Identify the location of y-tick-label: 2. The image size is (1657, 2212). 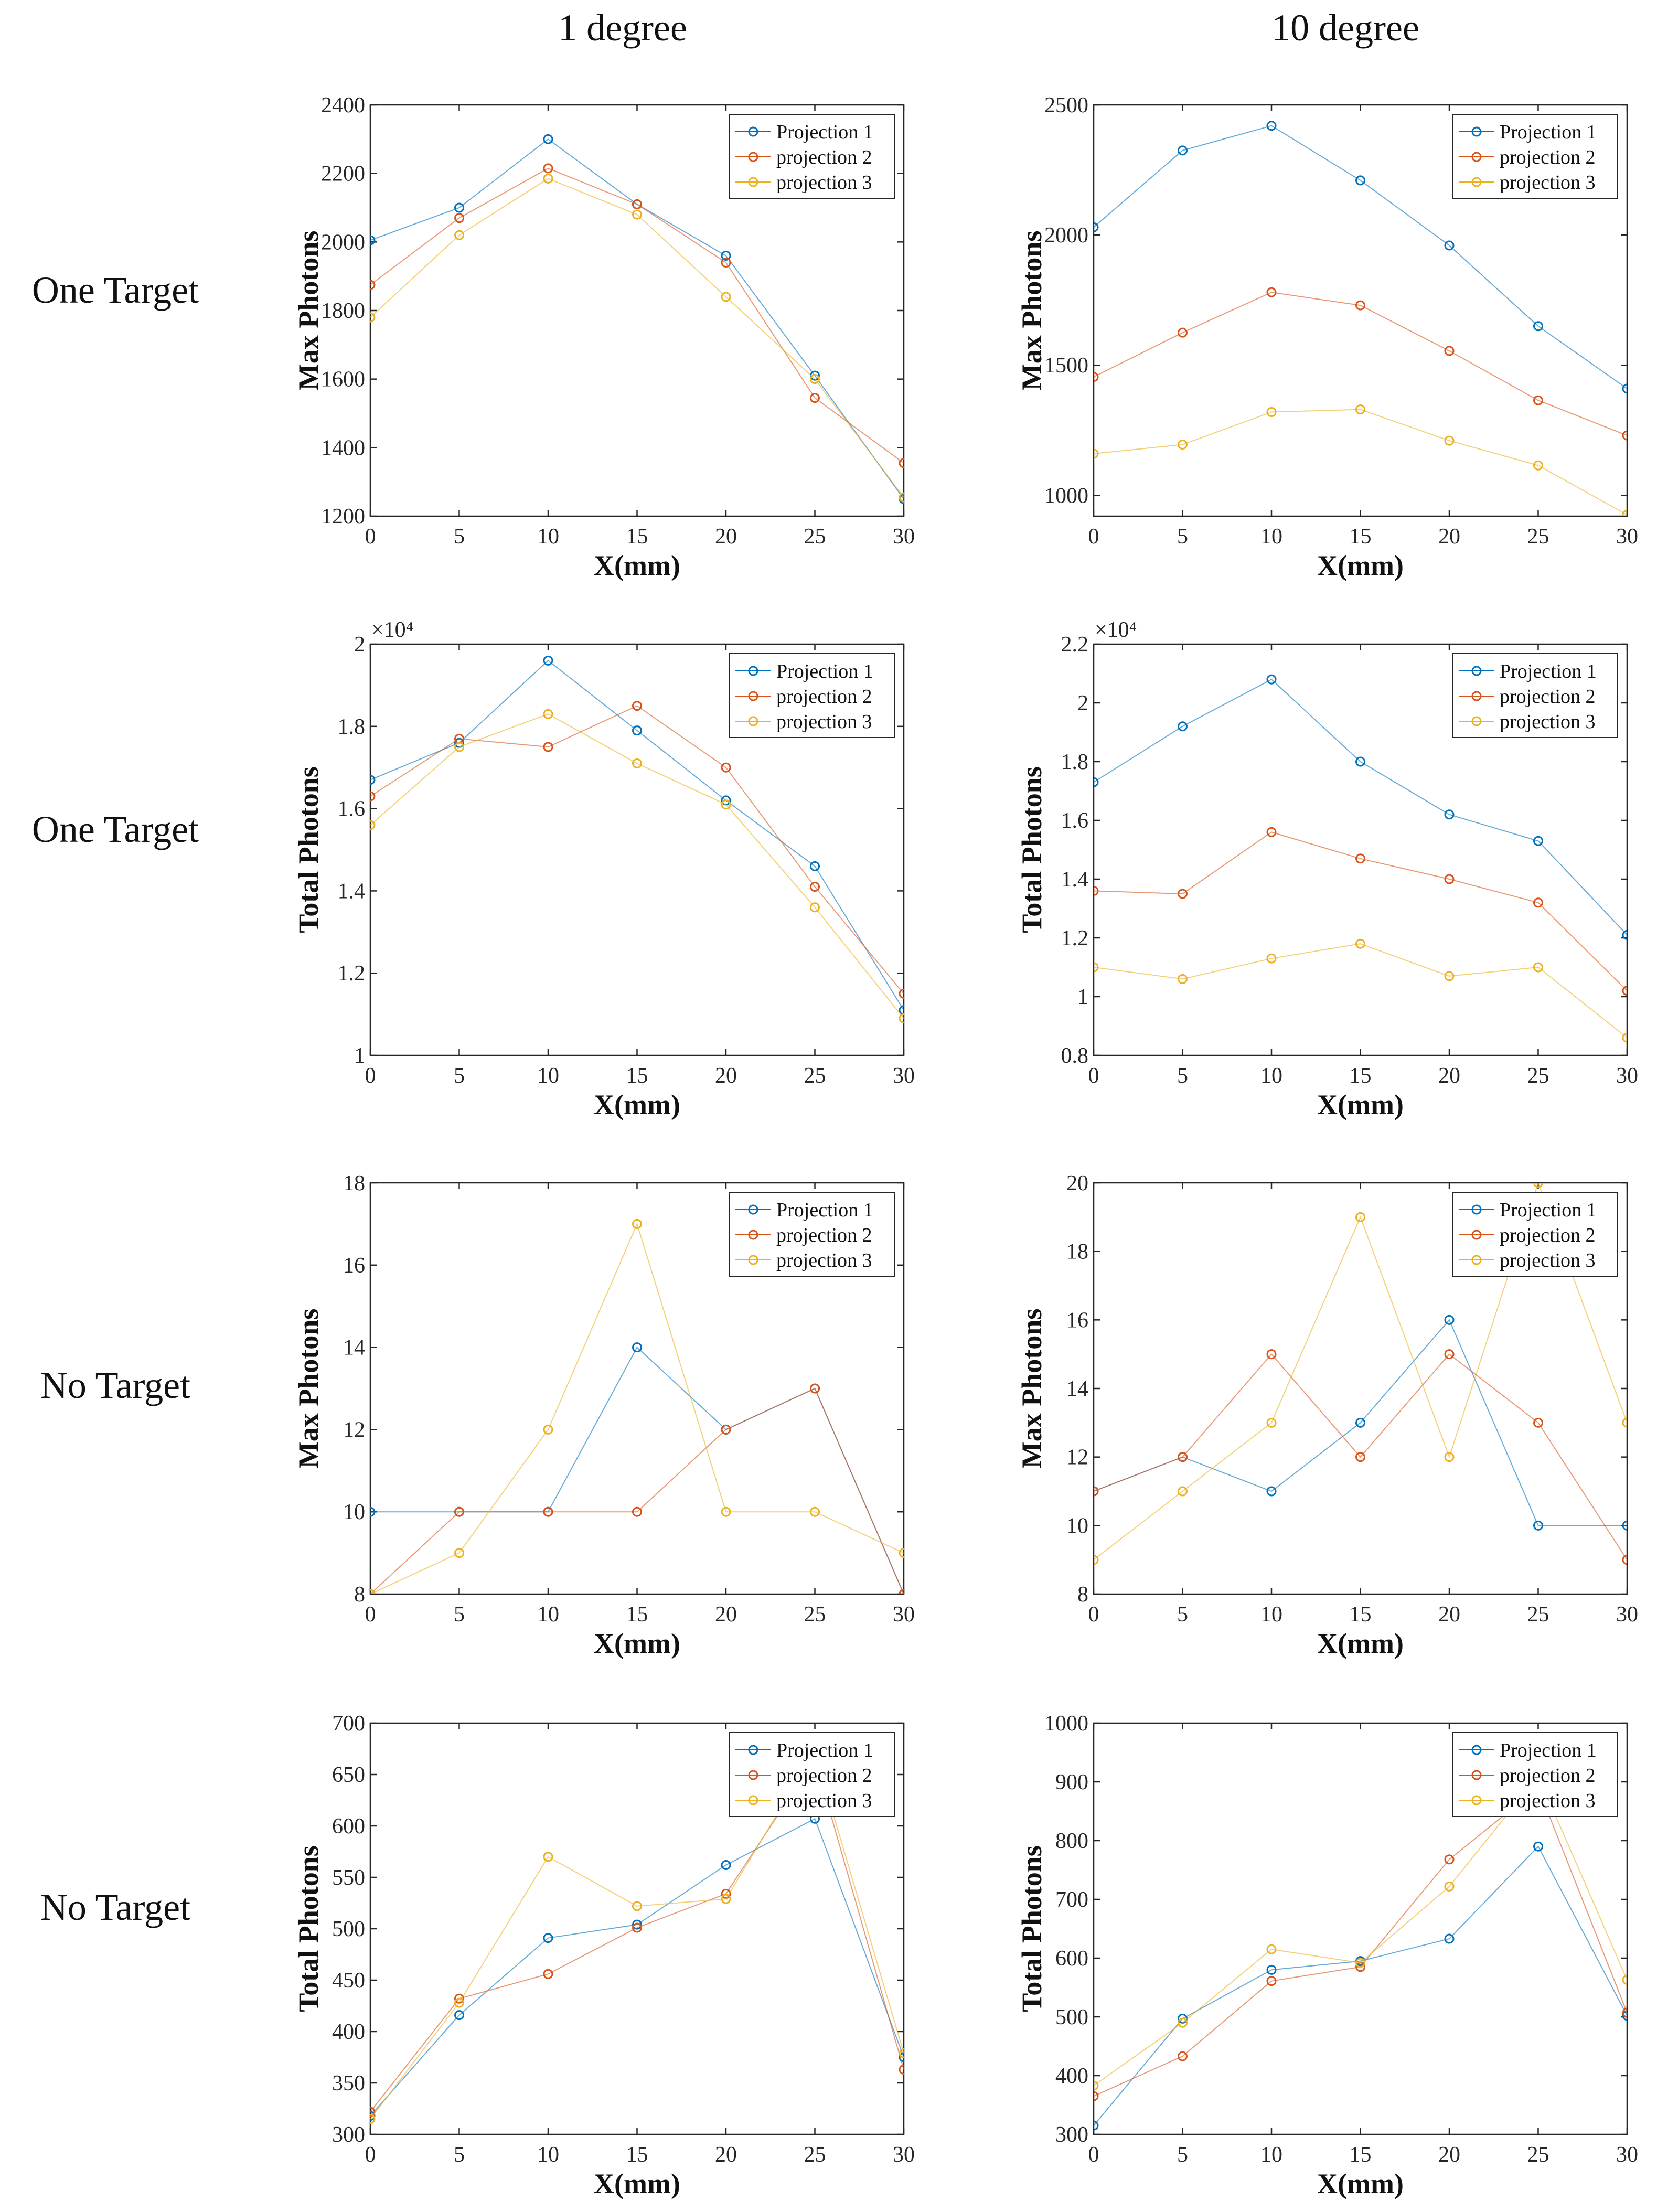
(1082, 703).